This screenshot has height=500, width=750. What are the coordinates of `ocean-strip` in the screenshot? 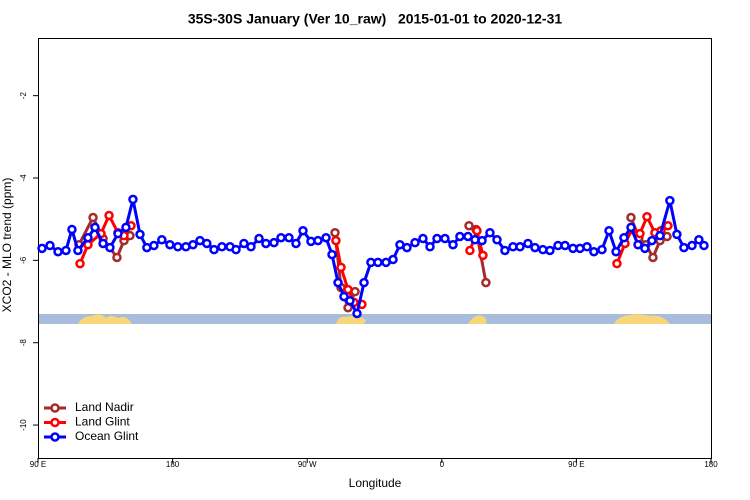 It's located at (375, 319).